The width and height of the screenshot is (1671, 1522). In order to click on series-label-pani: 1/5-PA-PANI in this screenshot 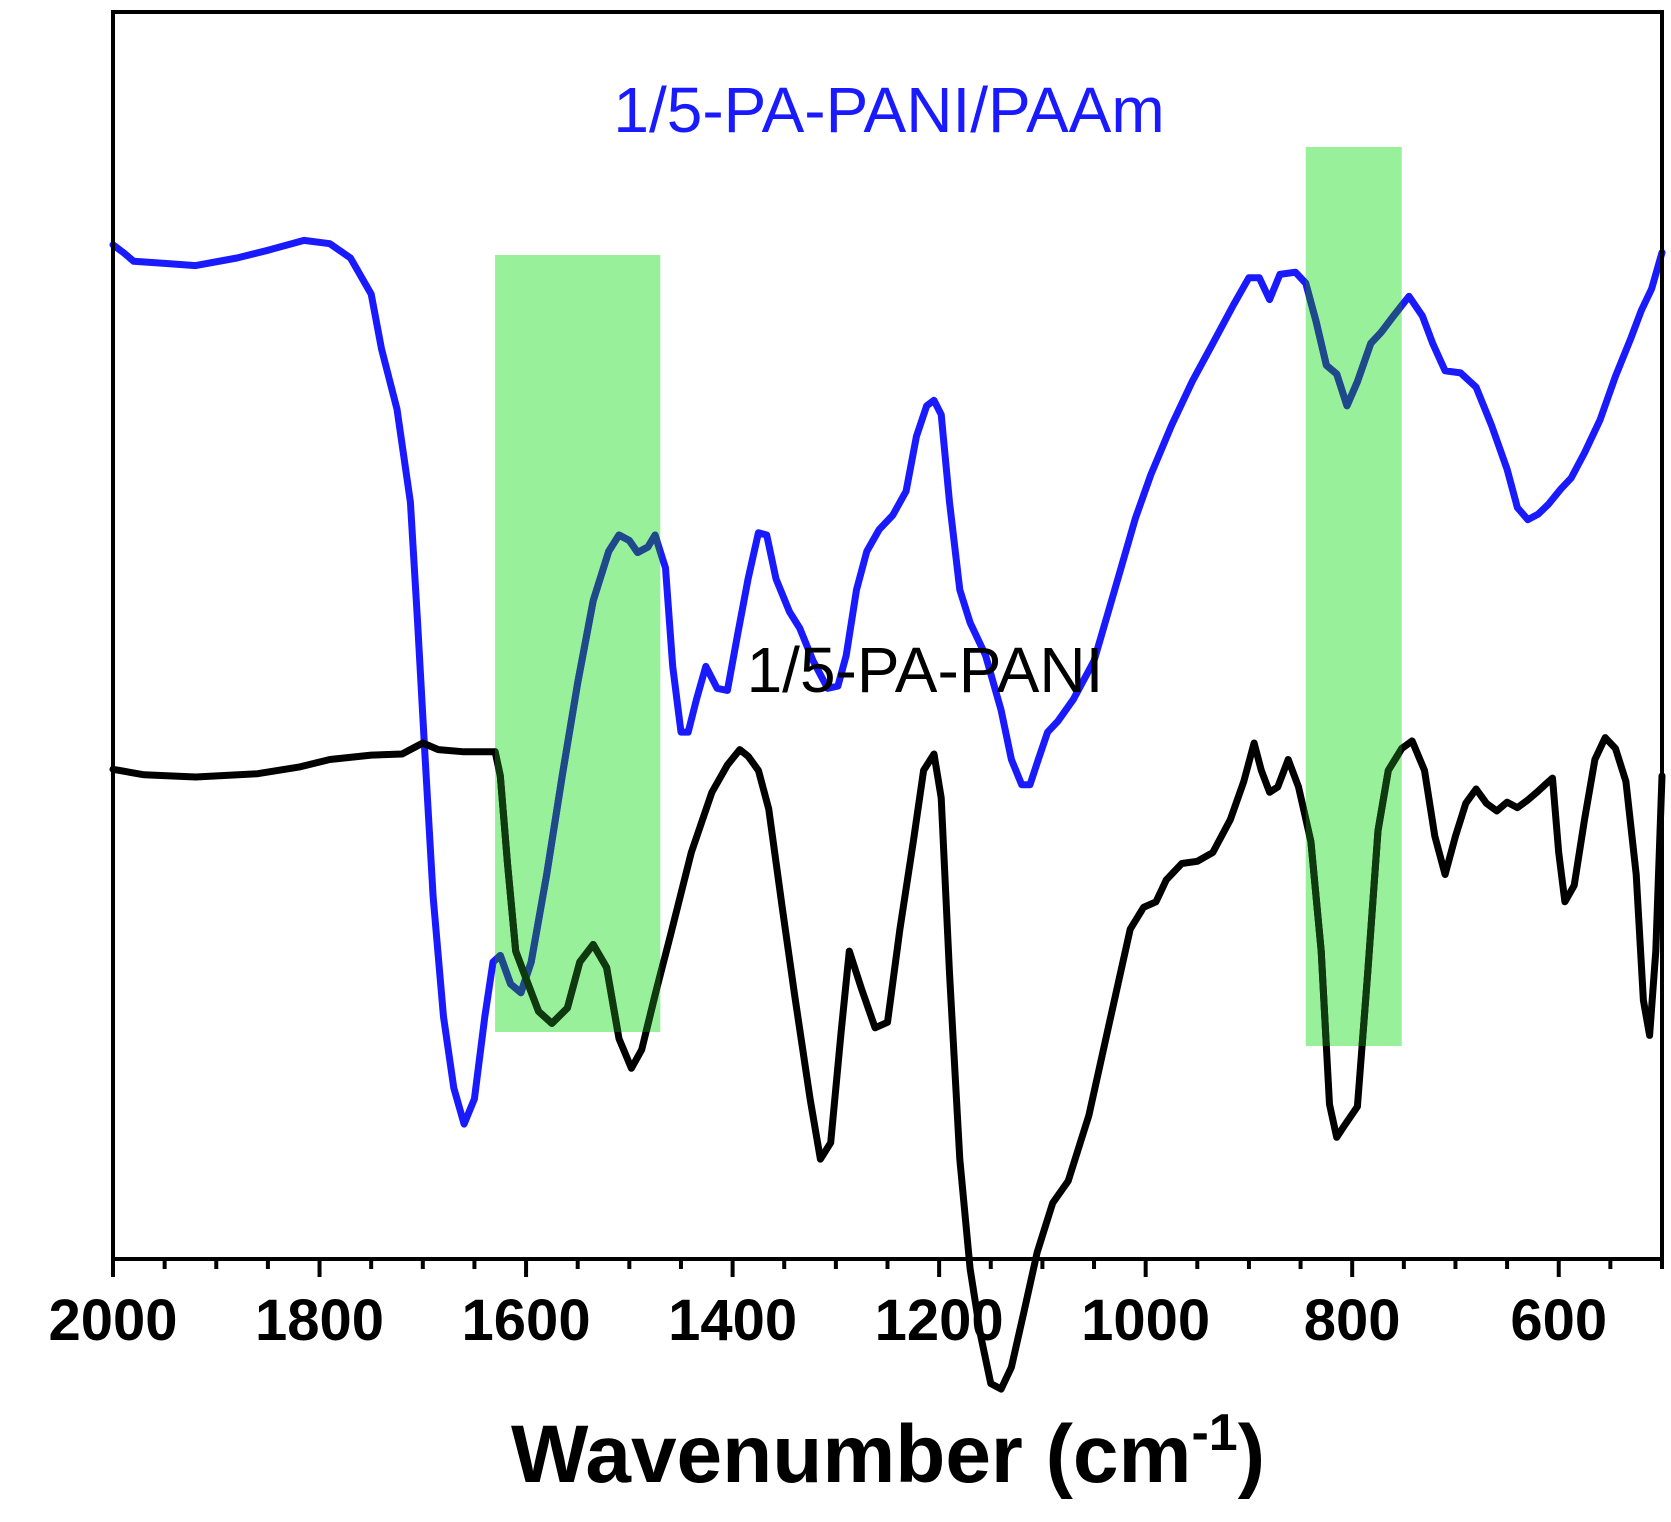, I will do `click(925, 670)`.